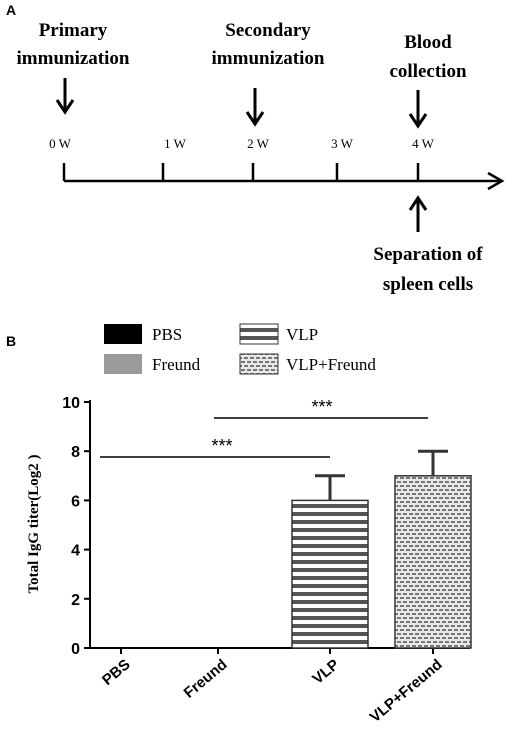 The width and height of the screenshot is (513, 754). I want to click on legend-swatch-vlp, so click(259, 334).